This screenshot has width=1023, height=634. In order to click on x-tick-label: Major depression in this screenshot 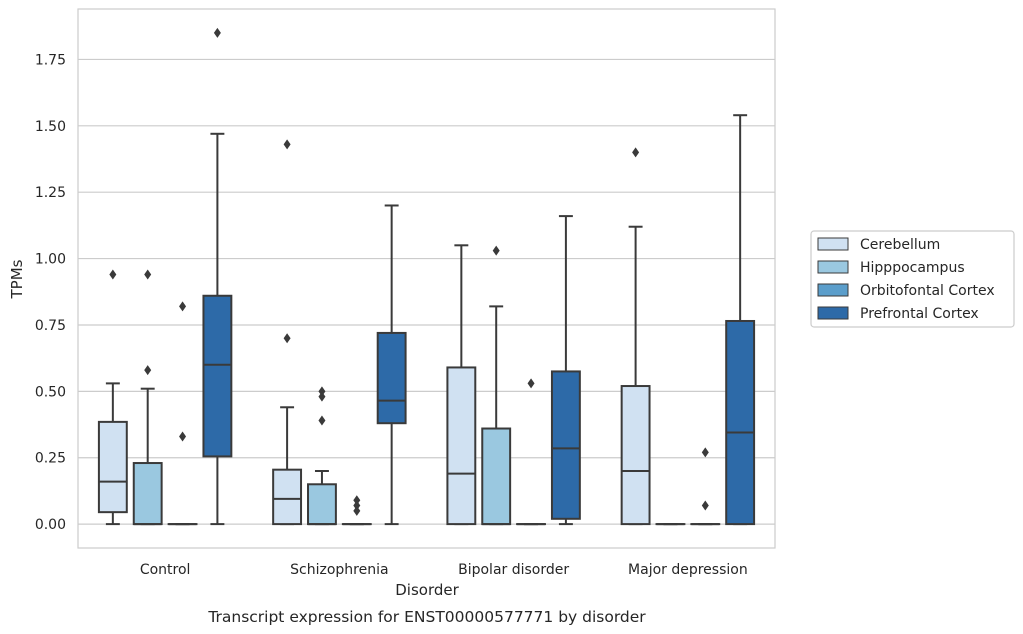, I will do `click(688, 570)`.